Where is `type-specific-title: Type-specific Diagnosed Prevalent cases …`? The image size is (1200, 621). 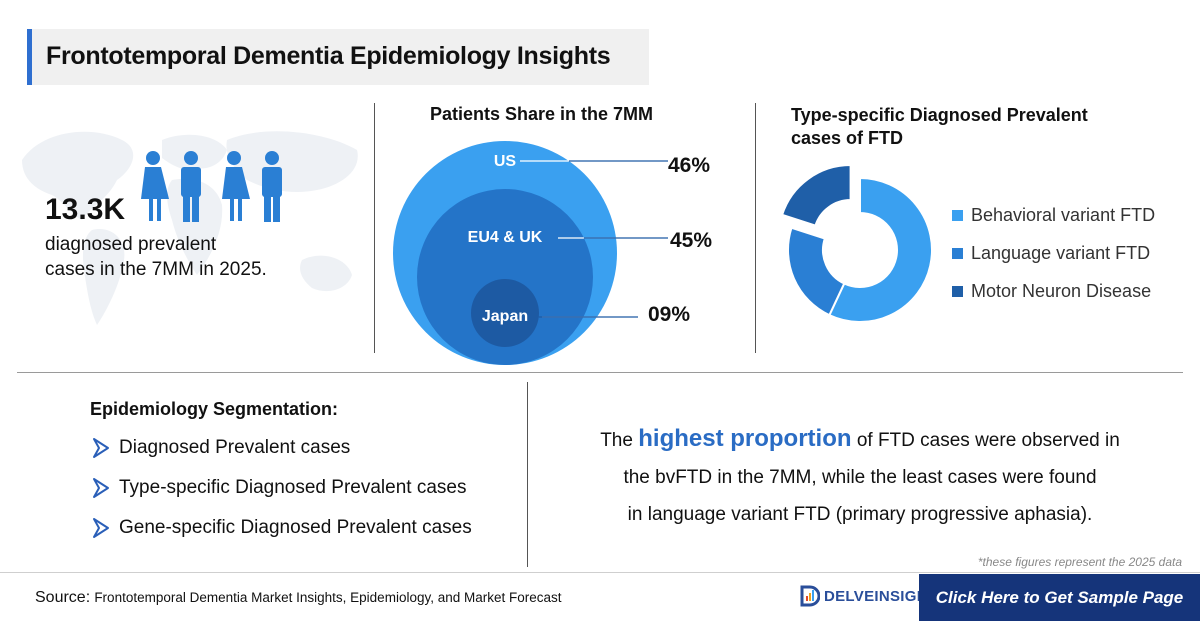
type-specific-title: Type-specific Diagnosed Prevalent cases … is located at coordinates (939, 127).